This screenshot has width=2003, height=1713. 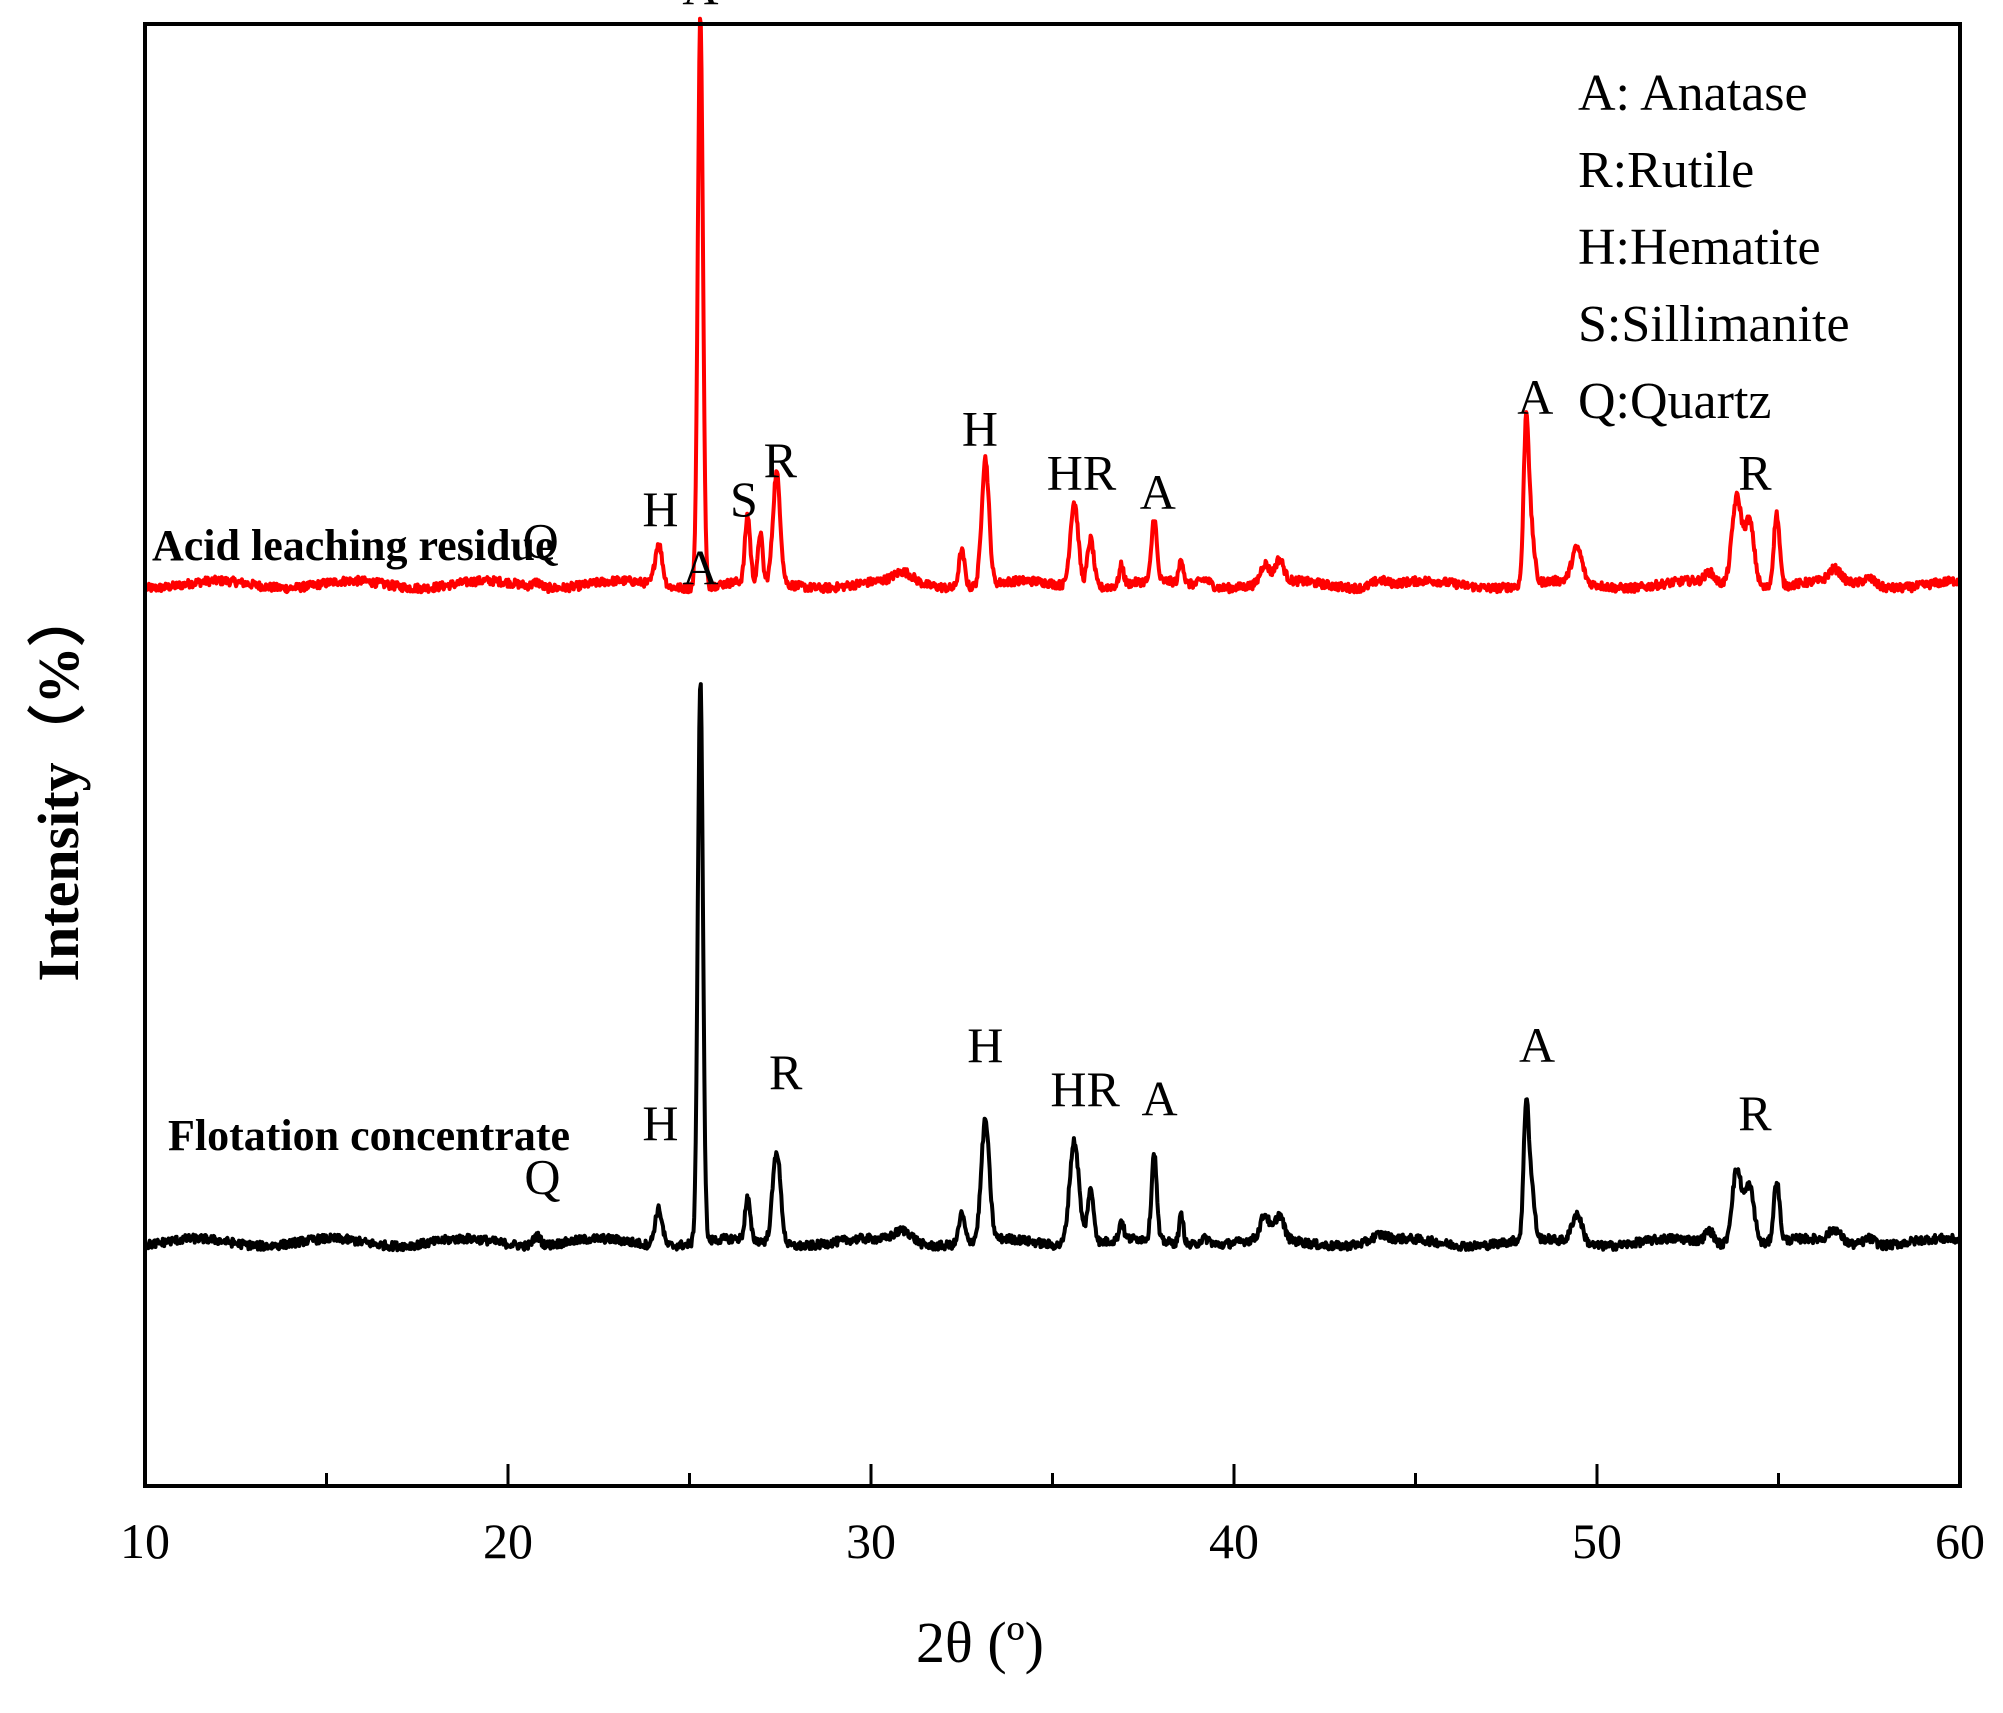 What do you see at coordinates (1699, 247) in the screenshot?
I see `legend-entry-hematite: H:Hematite` at bounding box center [1699, 247].